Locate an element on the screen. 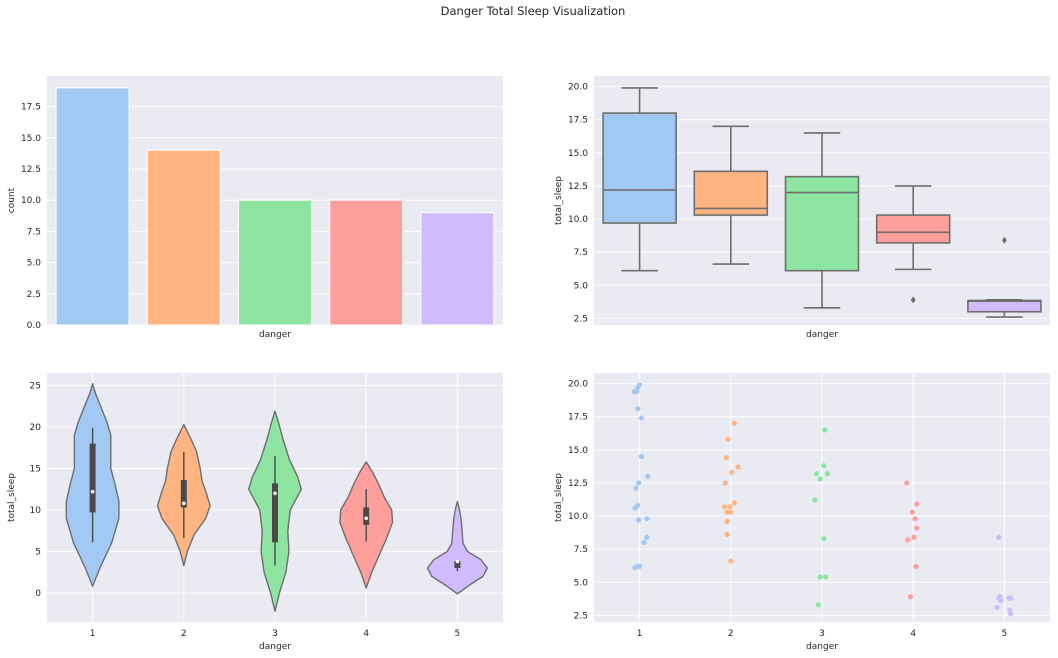 This screenshot has width=1058, height=658. x-tick-label: 3 is located at coordinates (822, 634).